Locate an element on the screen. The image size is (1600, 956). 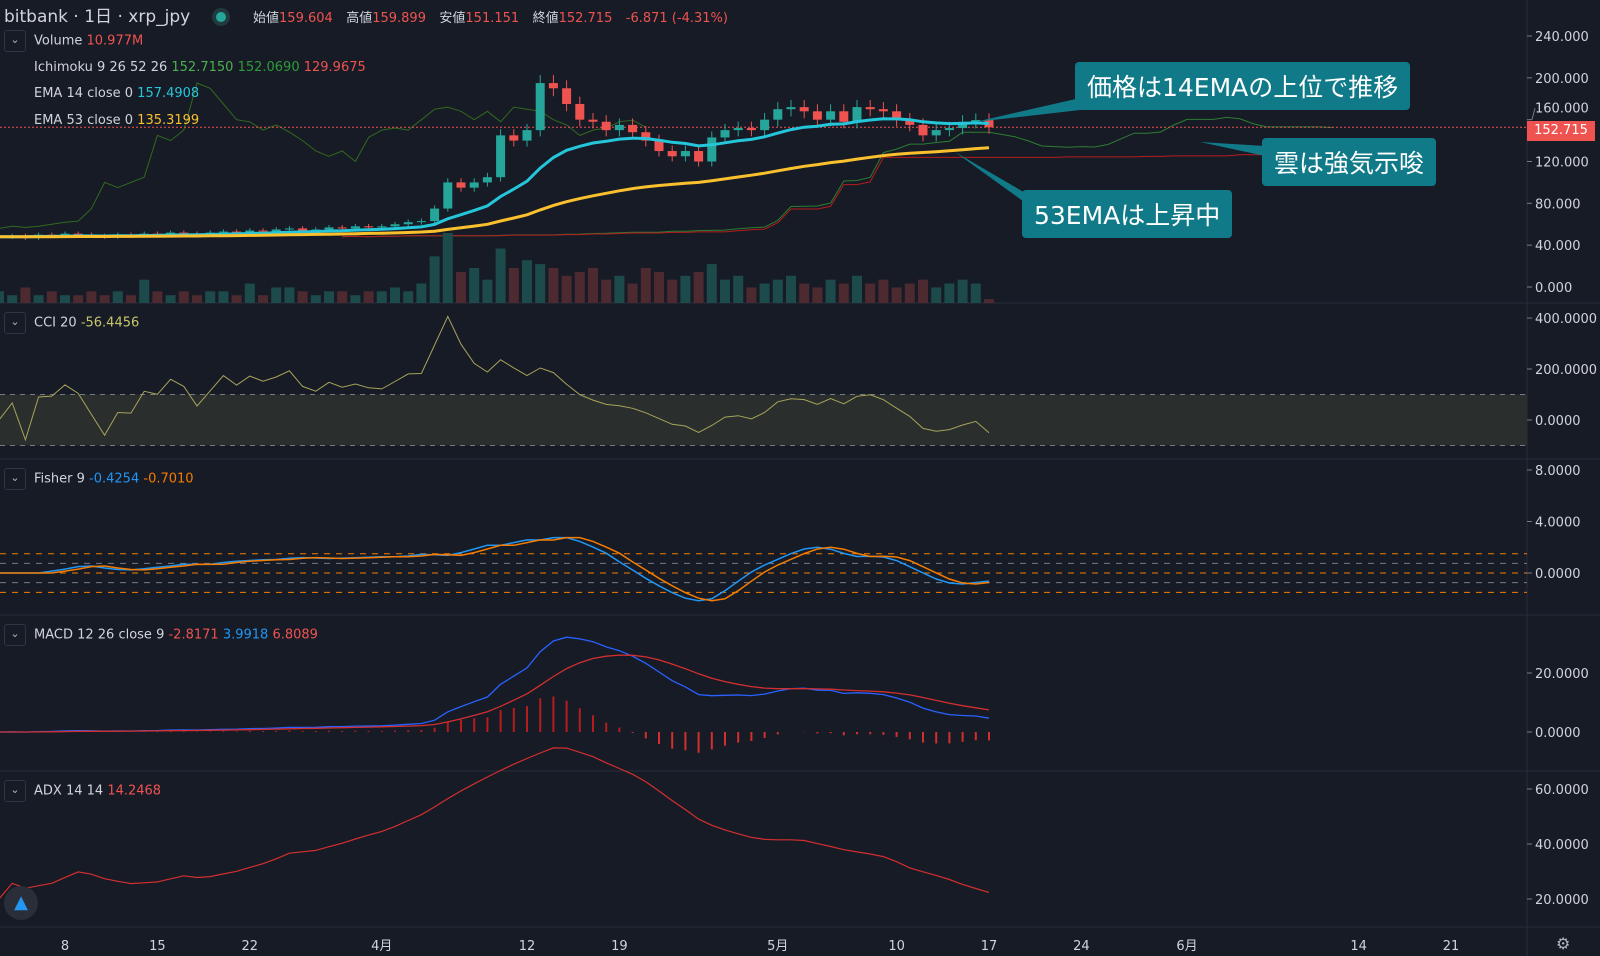
adx-axis-label: 40.0000 is located at coordinates (1562, 845).